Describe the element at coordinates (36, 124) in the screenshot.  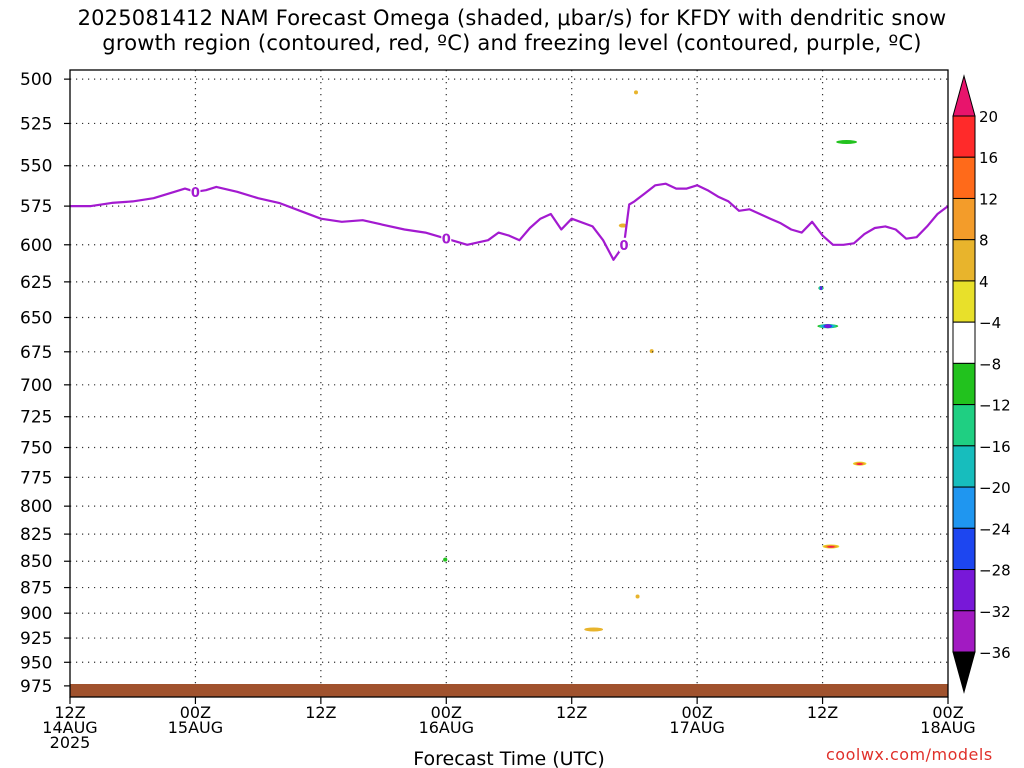
I see `y-tick-label-1: 525` at that location.